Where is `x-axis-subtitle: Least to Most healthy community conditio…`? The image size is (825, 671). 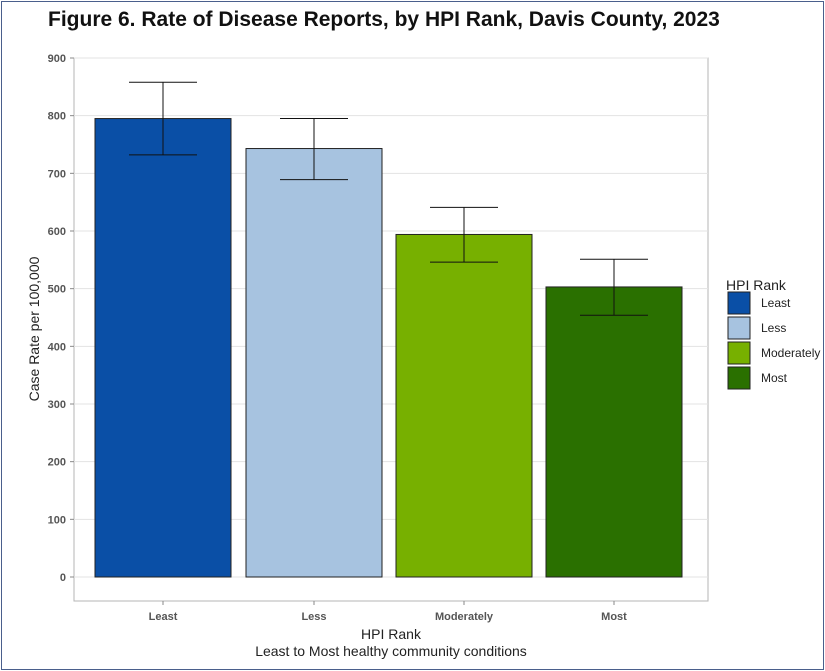 x-axis-subtitle: Least to Most healthy community conditio… is located at coordinates (391, 651).